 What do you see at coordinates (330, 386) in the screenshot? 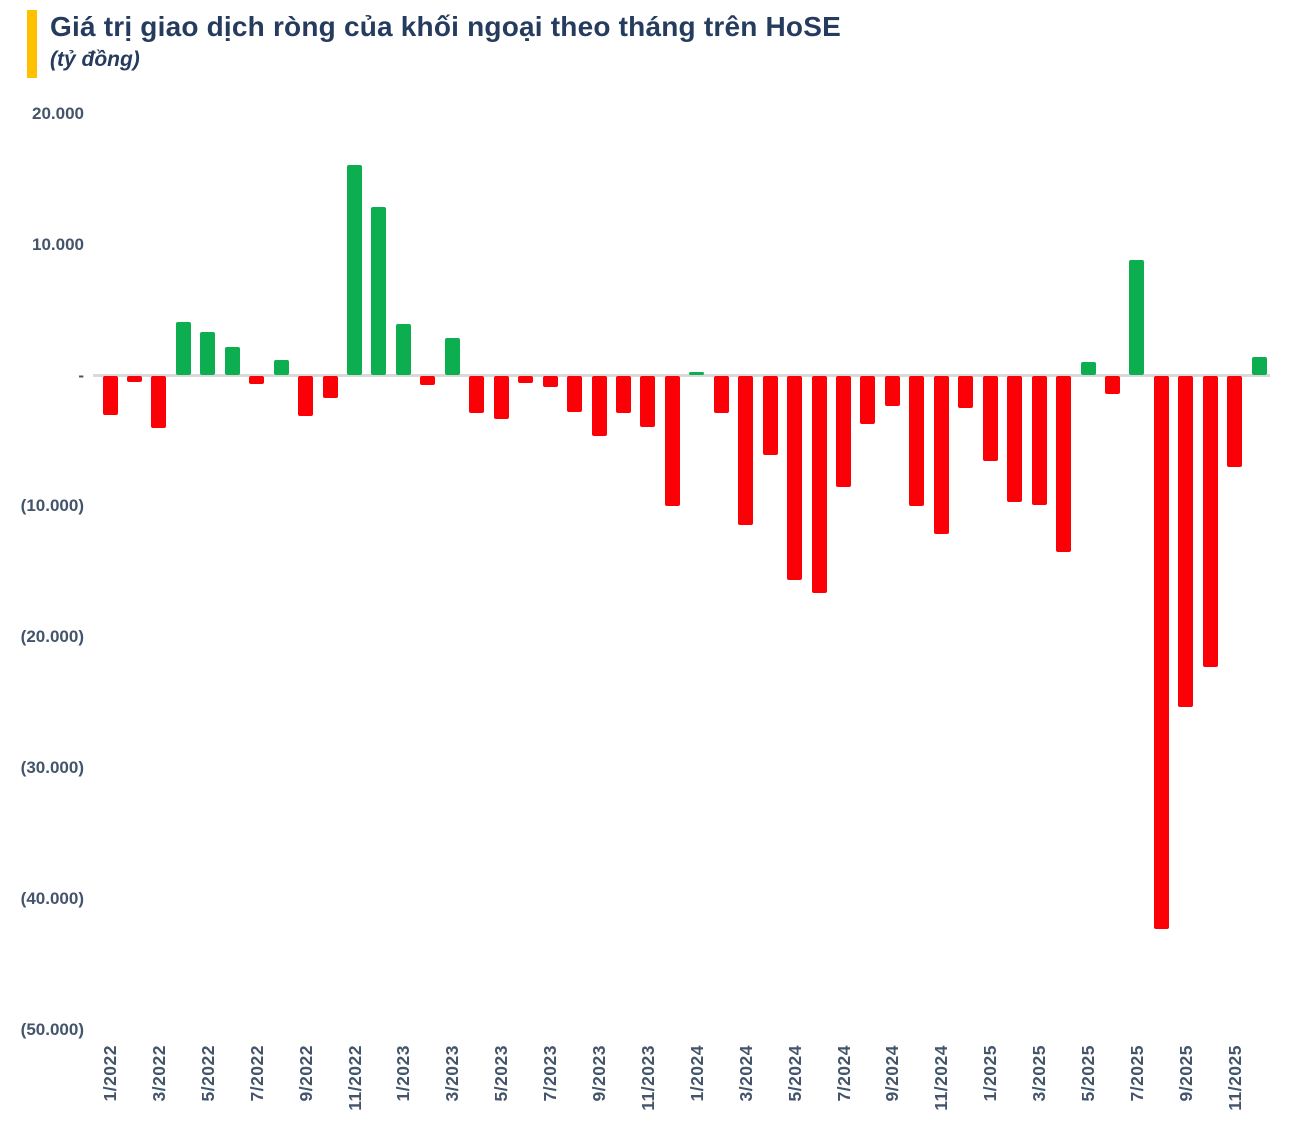
I see `bar-10/2022` at bounding box center [330, 386].